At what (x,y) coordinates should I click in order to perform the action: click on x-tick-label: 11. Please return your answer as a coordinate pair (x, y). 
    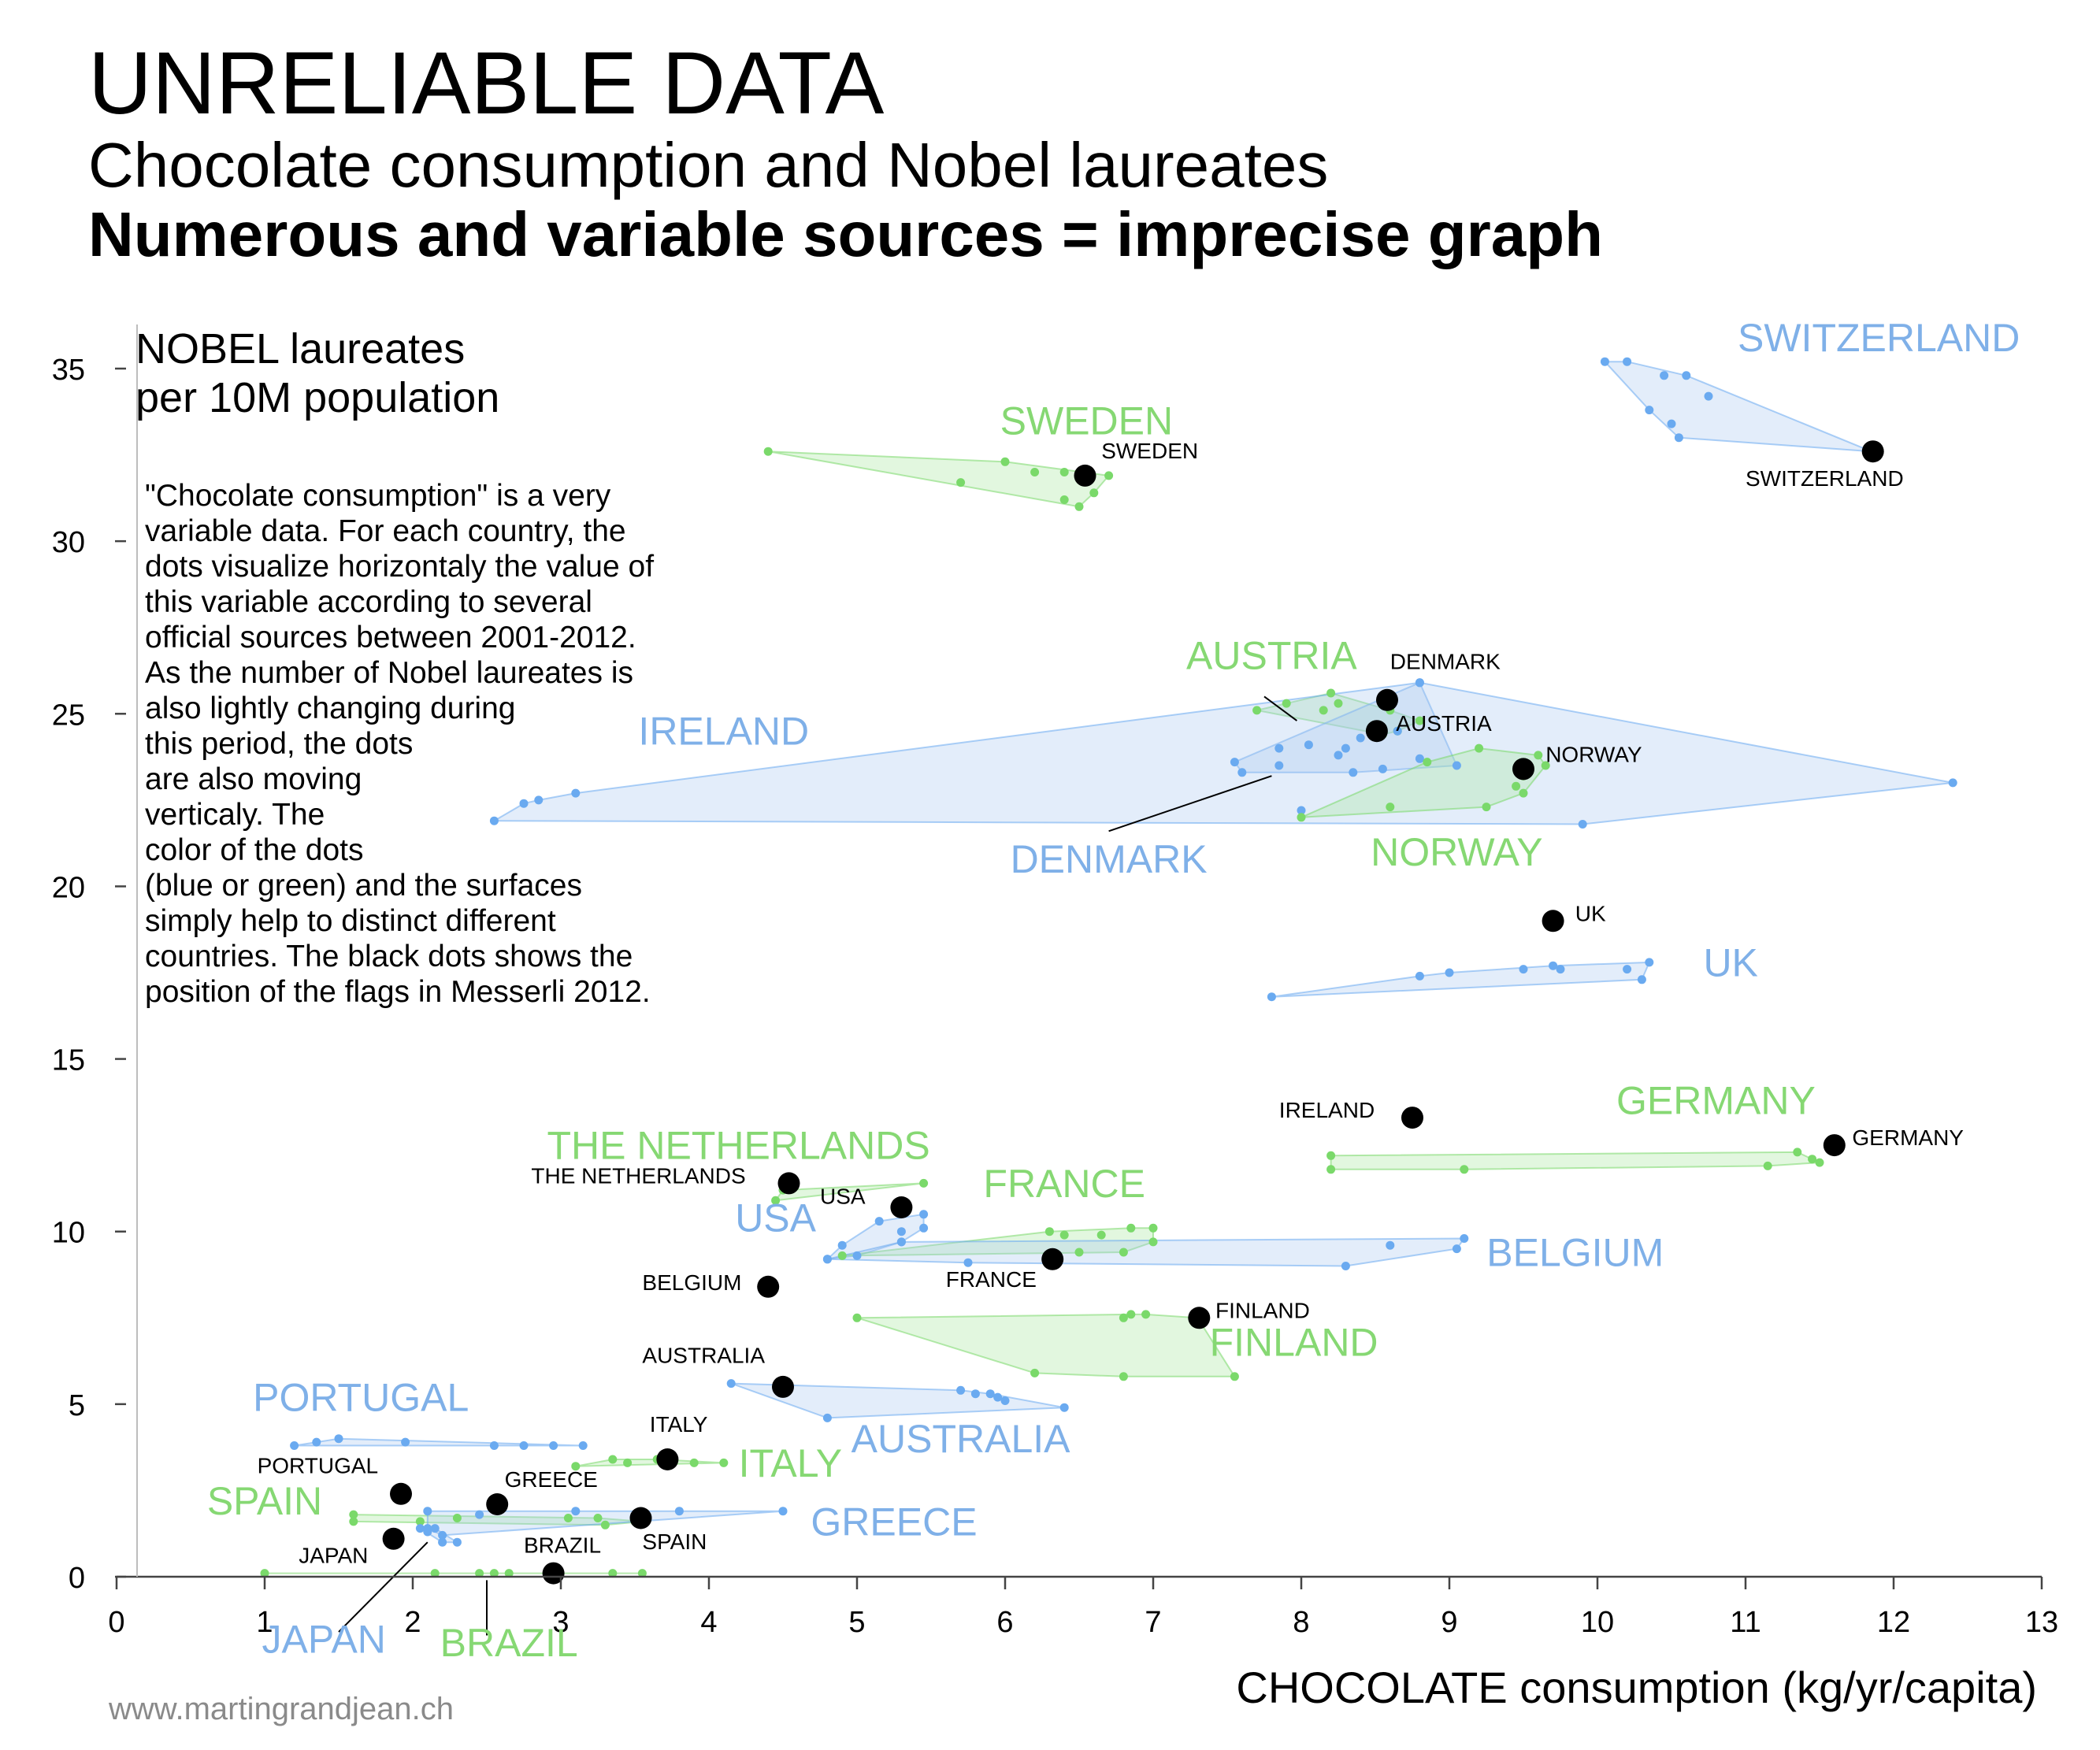
    Looking at the image, I should click on (1745, 1623).